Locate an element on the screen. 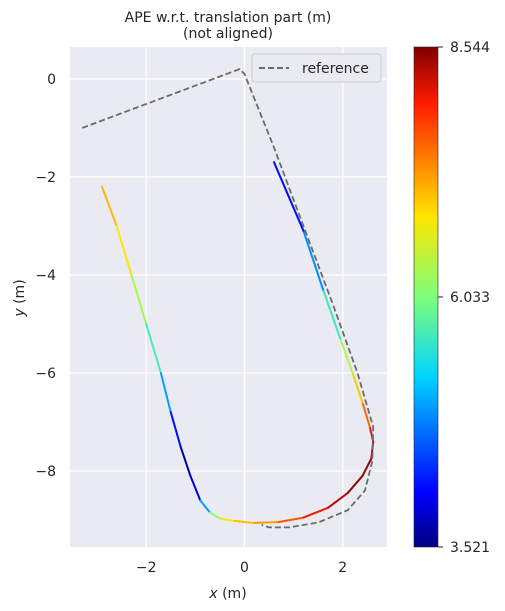  legend: reference is located at coordinates (316, 68).